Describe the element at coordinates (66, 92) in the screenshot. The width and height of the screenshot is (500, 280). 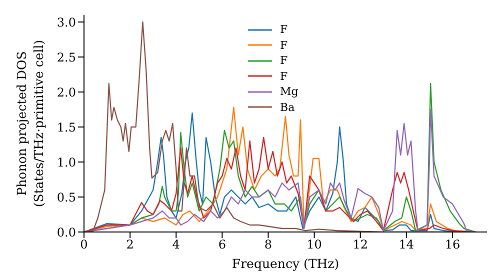
I see `y-tick-label: 2.0` at that location.